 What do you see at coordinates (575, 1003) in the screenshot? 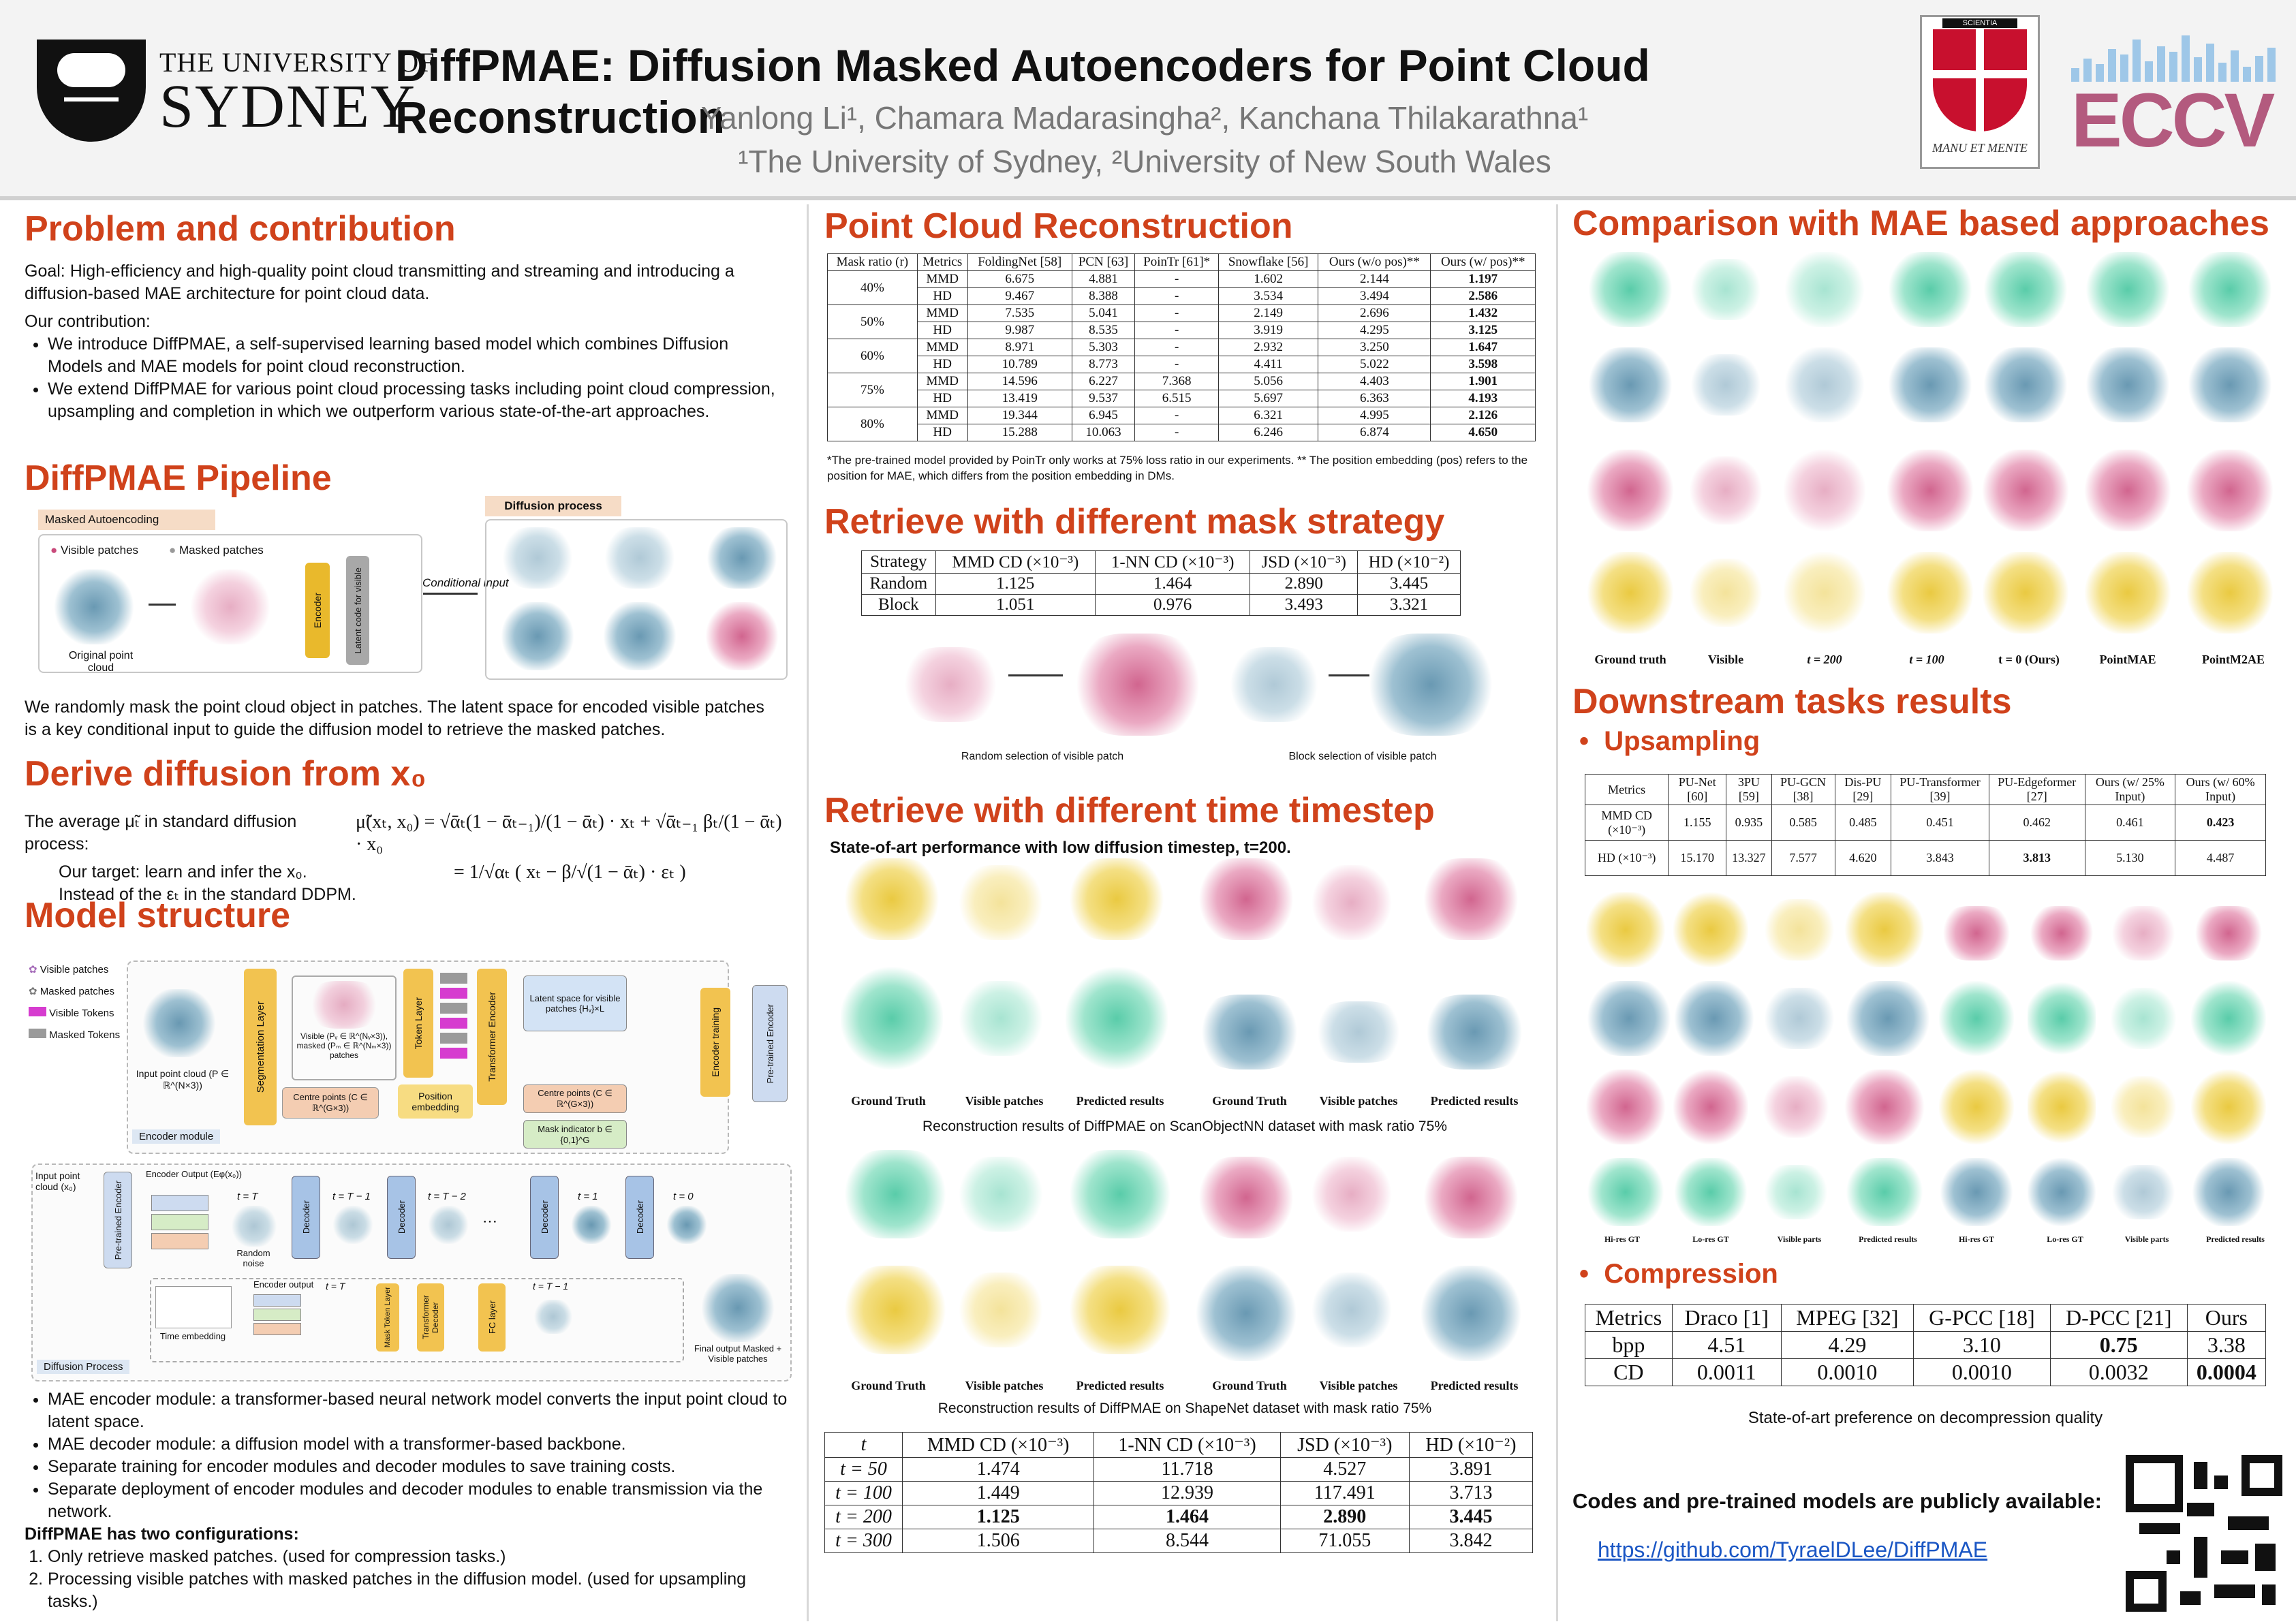
I see `latent-space-box: Latent space for visible patches {Hᵥ}×L` at bounding box center [575, 1003].